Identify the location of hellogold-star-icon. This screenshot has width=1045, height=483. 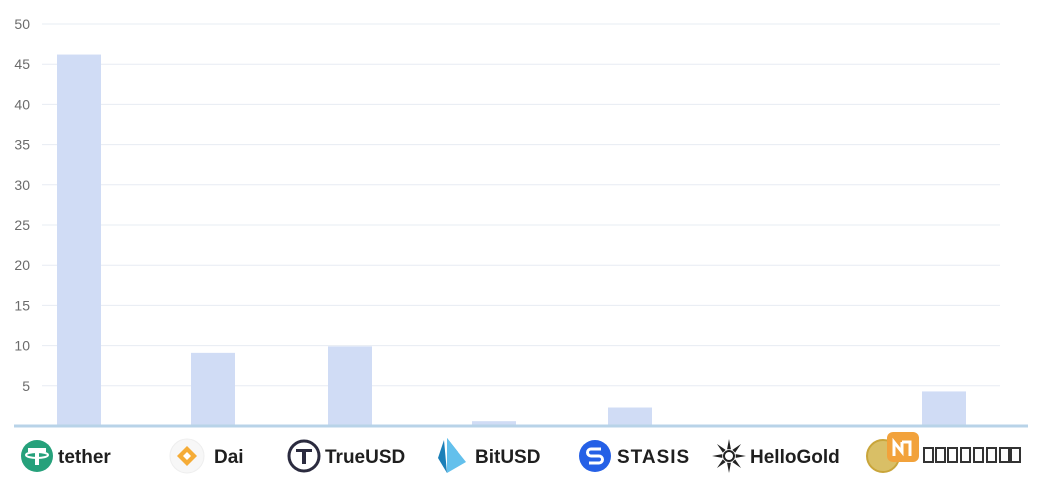
(729, 456).